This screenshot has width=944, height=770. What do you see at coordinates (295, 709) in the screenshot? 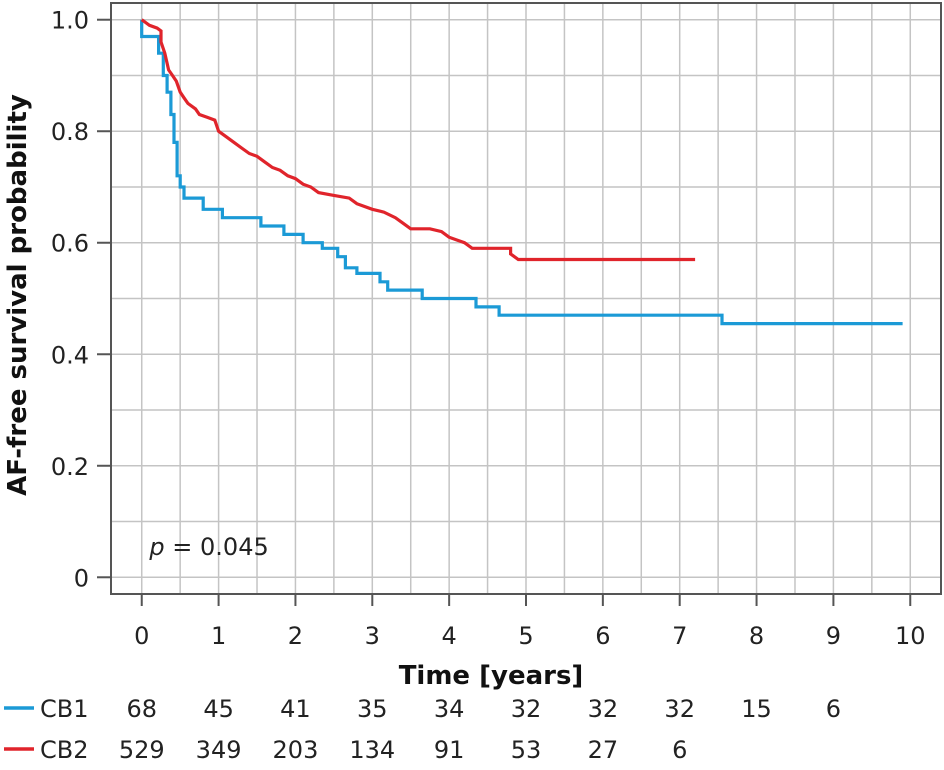
I see `risk-count: 41` at bounding box center [295, 709].